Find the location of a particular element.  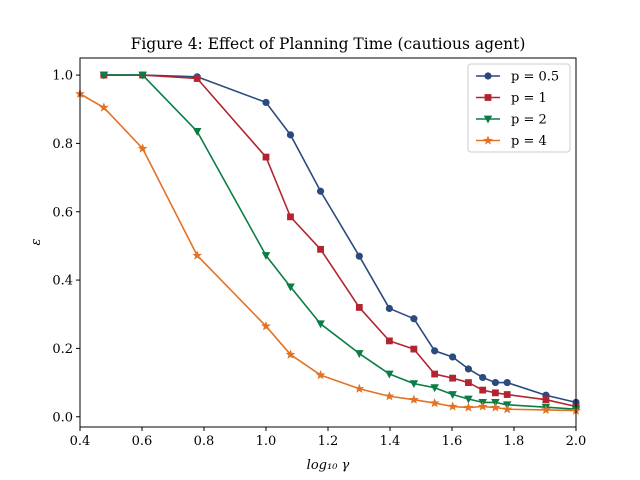

x-tick-label: 1.0 is located at coordinates (266, 441).